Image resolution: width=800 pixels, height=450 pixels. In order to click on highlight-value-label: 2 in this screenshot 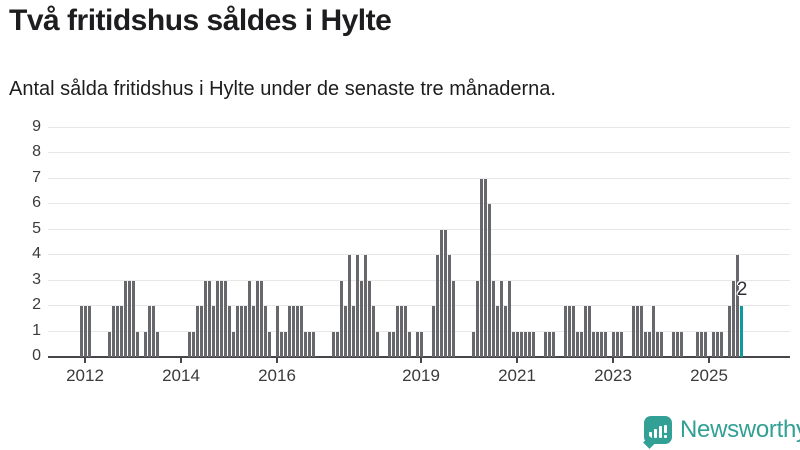, I will do `click(742, 289)`.